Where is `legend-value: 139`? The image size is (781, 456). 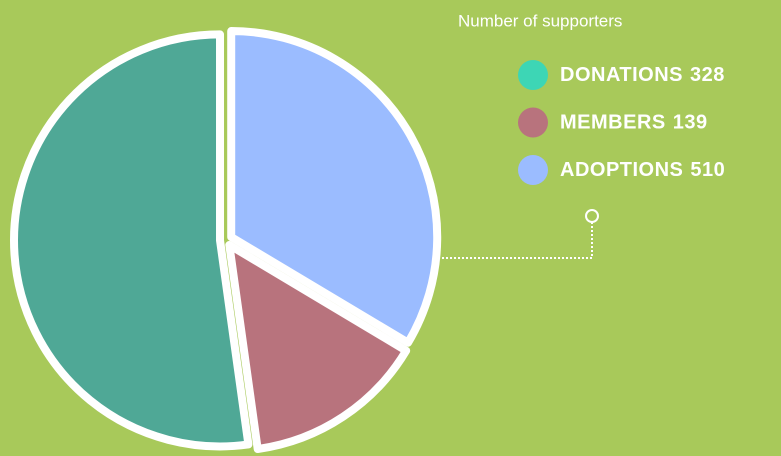
legend-value: 139 is located at coordinates (690, 123).